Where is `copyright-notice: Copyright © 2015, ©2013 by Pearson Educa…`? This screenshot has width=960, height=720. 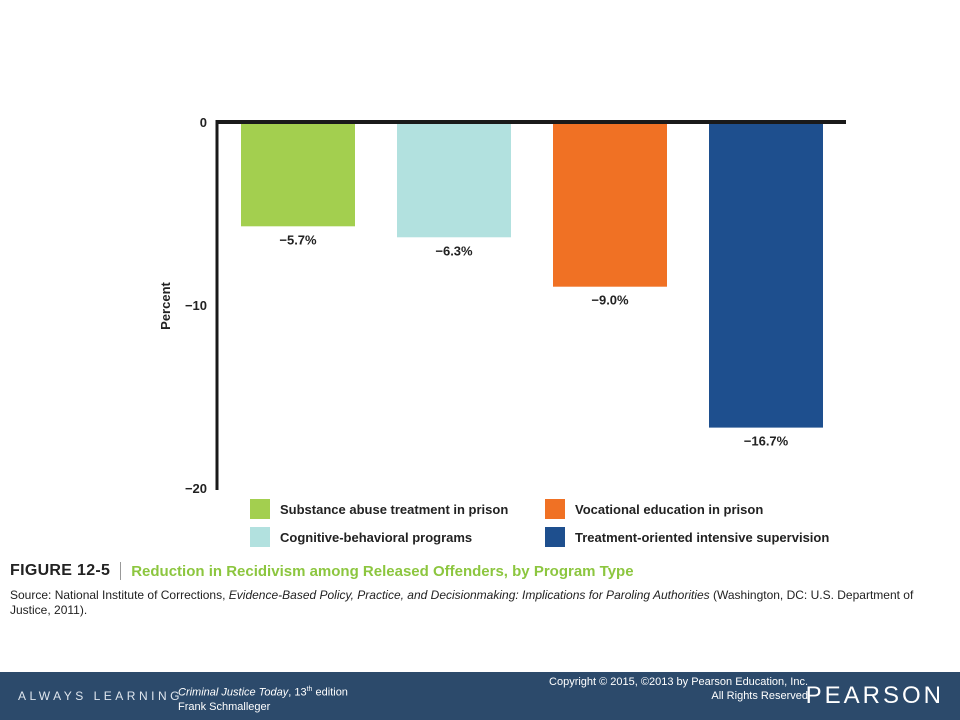 copyright-notice: Copyright © 2015, ©2013 by Pearson Educa… is located at coordinates (648, 689).